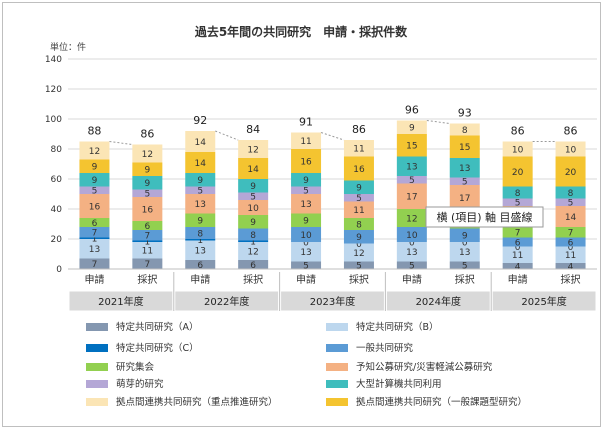  Describe the element at coordinates (571, 279) in the screenshot. I see `x-category-label: 採択` at that location.